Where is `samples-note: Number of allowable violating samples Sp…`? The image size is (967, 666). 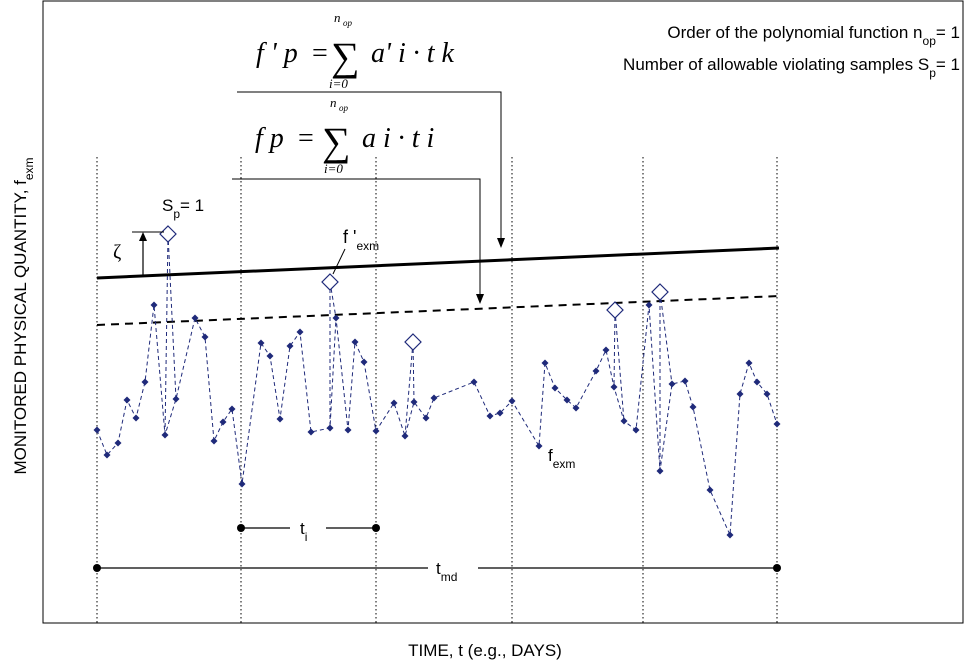 samples-note: Number of allowable violating samples Sp… is located at coordinates (791, 67).